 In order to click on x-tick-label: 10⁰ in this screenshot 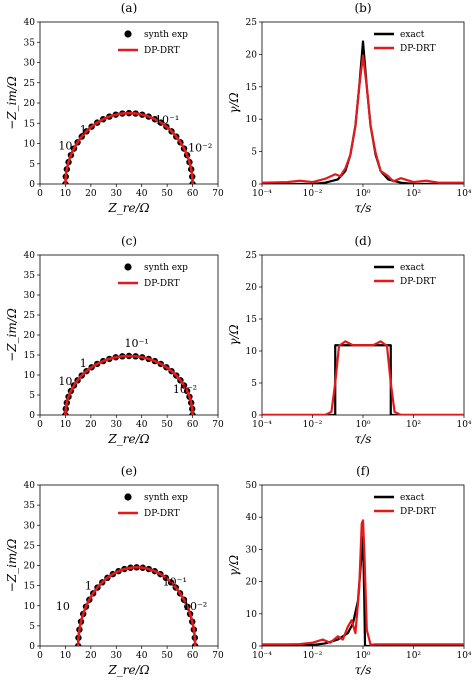, I will do `click(362, 425)`.